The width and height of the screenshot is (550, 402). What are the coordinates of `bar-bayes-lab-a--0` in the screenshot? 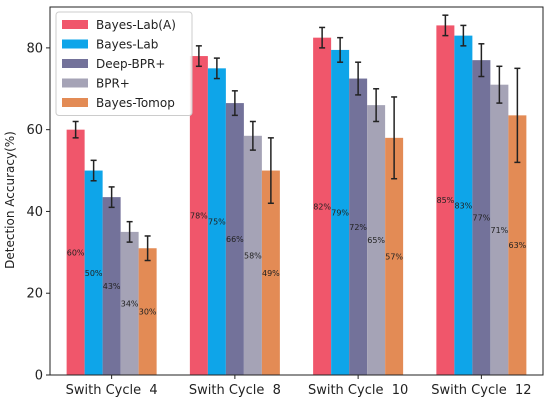 It's located at (75, 252).